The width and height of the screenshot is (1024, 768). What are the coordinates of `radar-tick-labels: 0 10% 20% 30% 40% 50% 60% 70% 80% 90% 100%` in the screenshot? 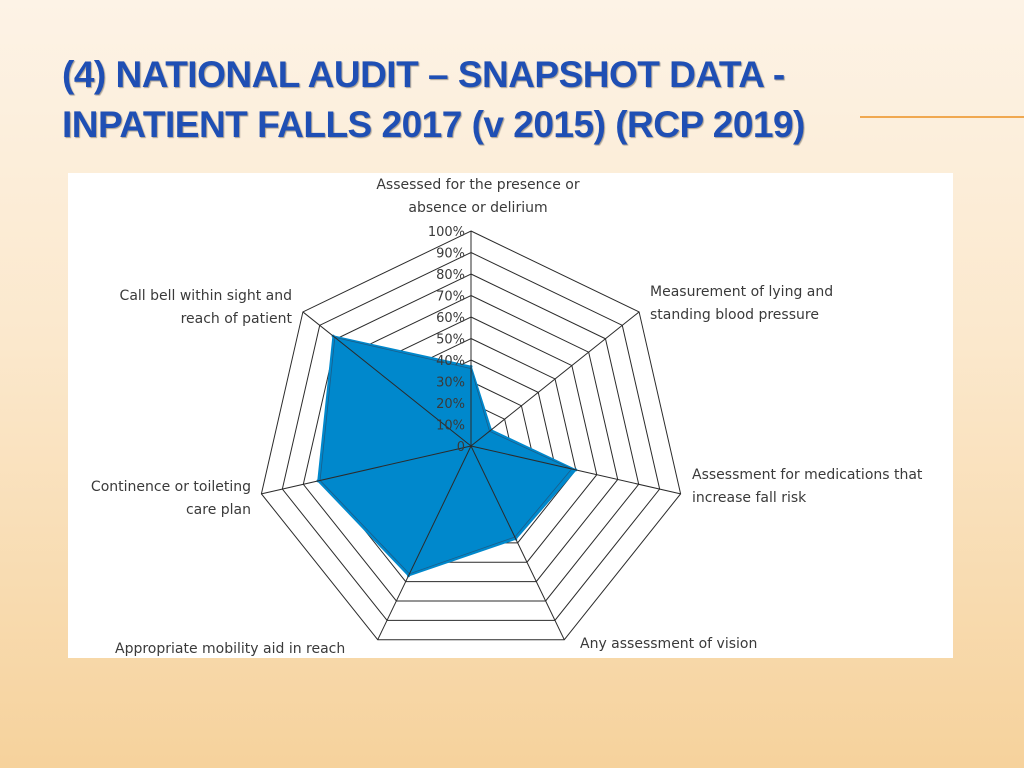 It's located at (446, 340).